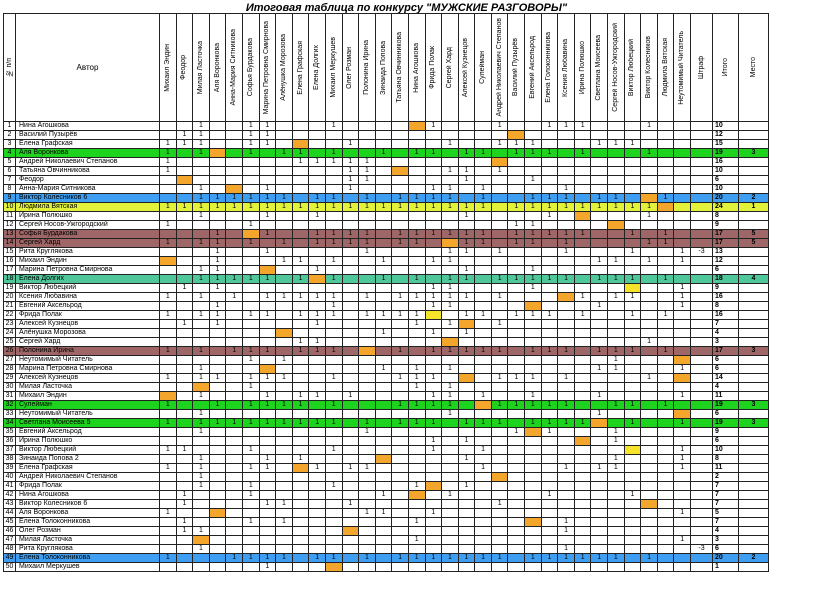 The width and height of the screenshot is (813, 600). What do you see at coordinates (317, 67) in the screenshot?
I see `header-jury: Елена Долгих` at bounding box center [317, 67].